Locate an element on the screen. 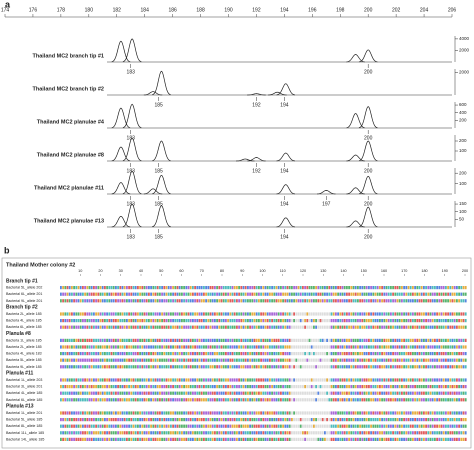 The height and width of the screenshot is (450, 474). x-tick-label: 186 is located at coordinates (172, 10).